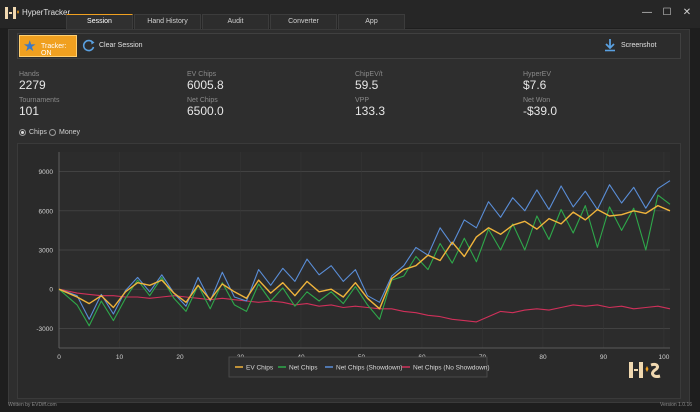 Image resolution: width=700 pixels, height=412 pixels. I want to click on y-tick-label: 3000, so click(46, 251).